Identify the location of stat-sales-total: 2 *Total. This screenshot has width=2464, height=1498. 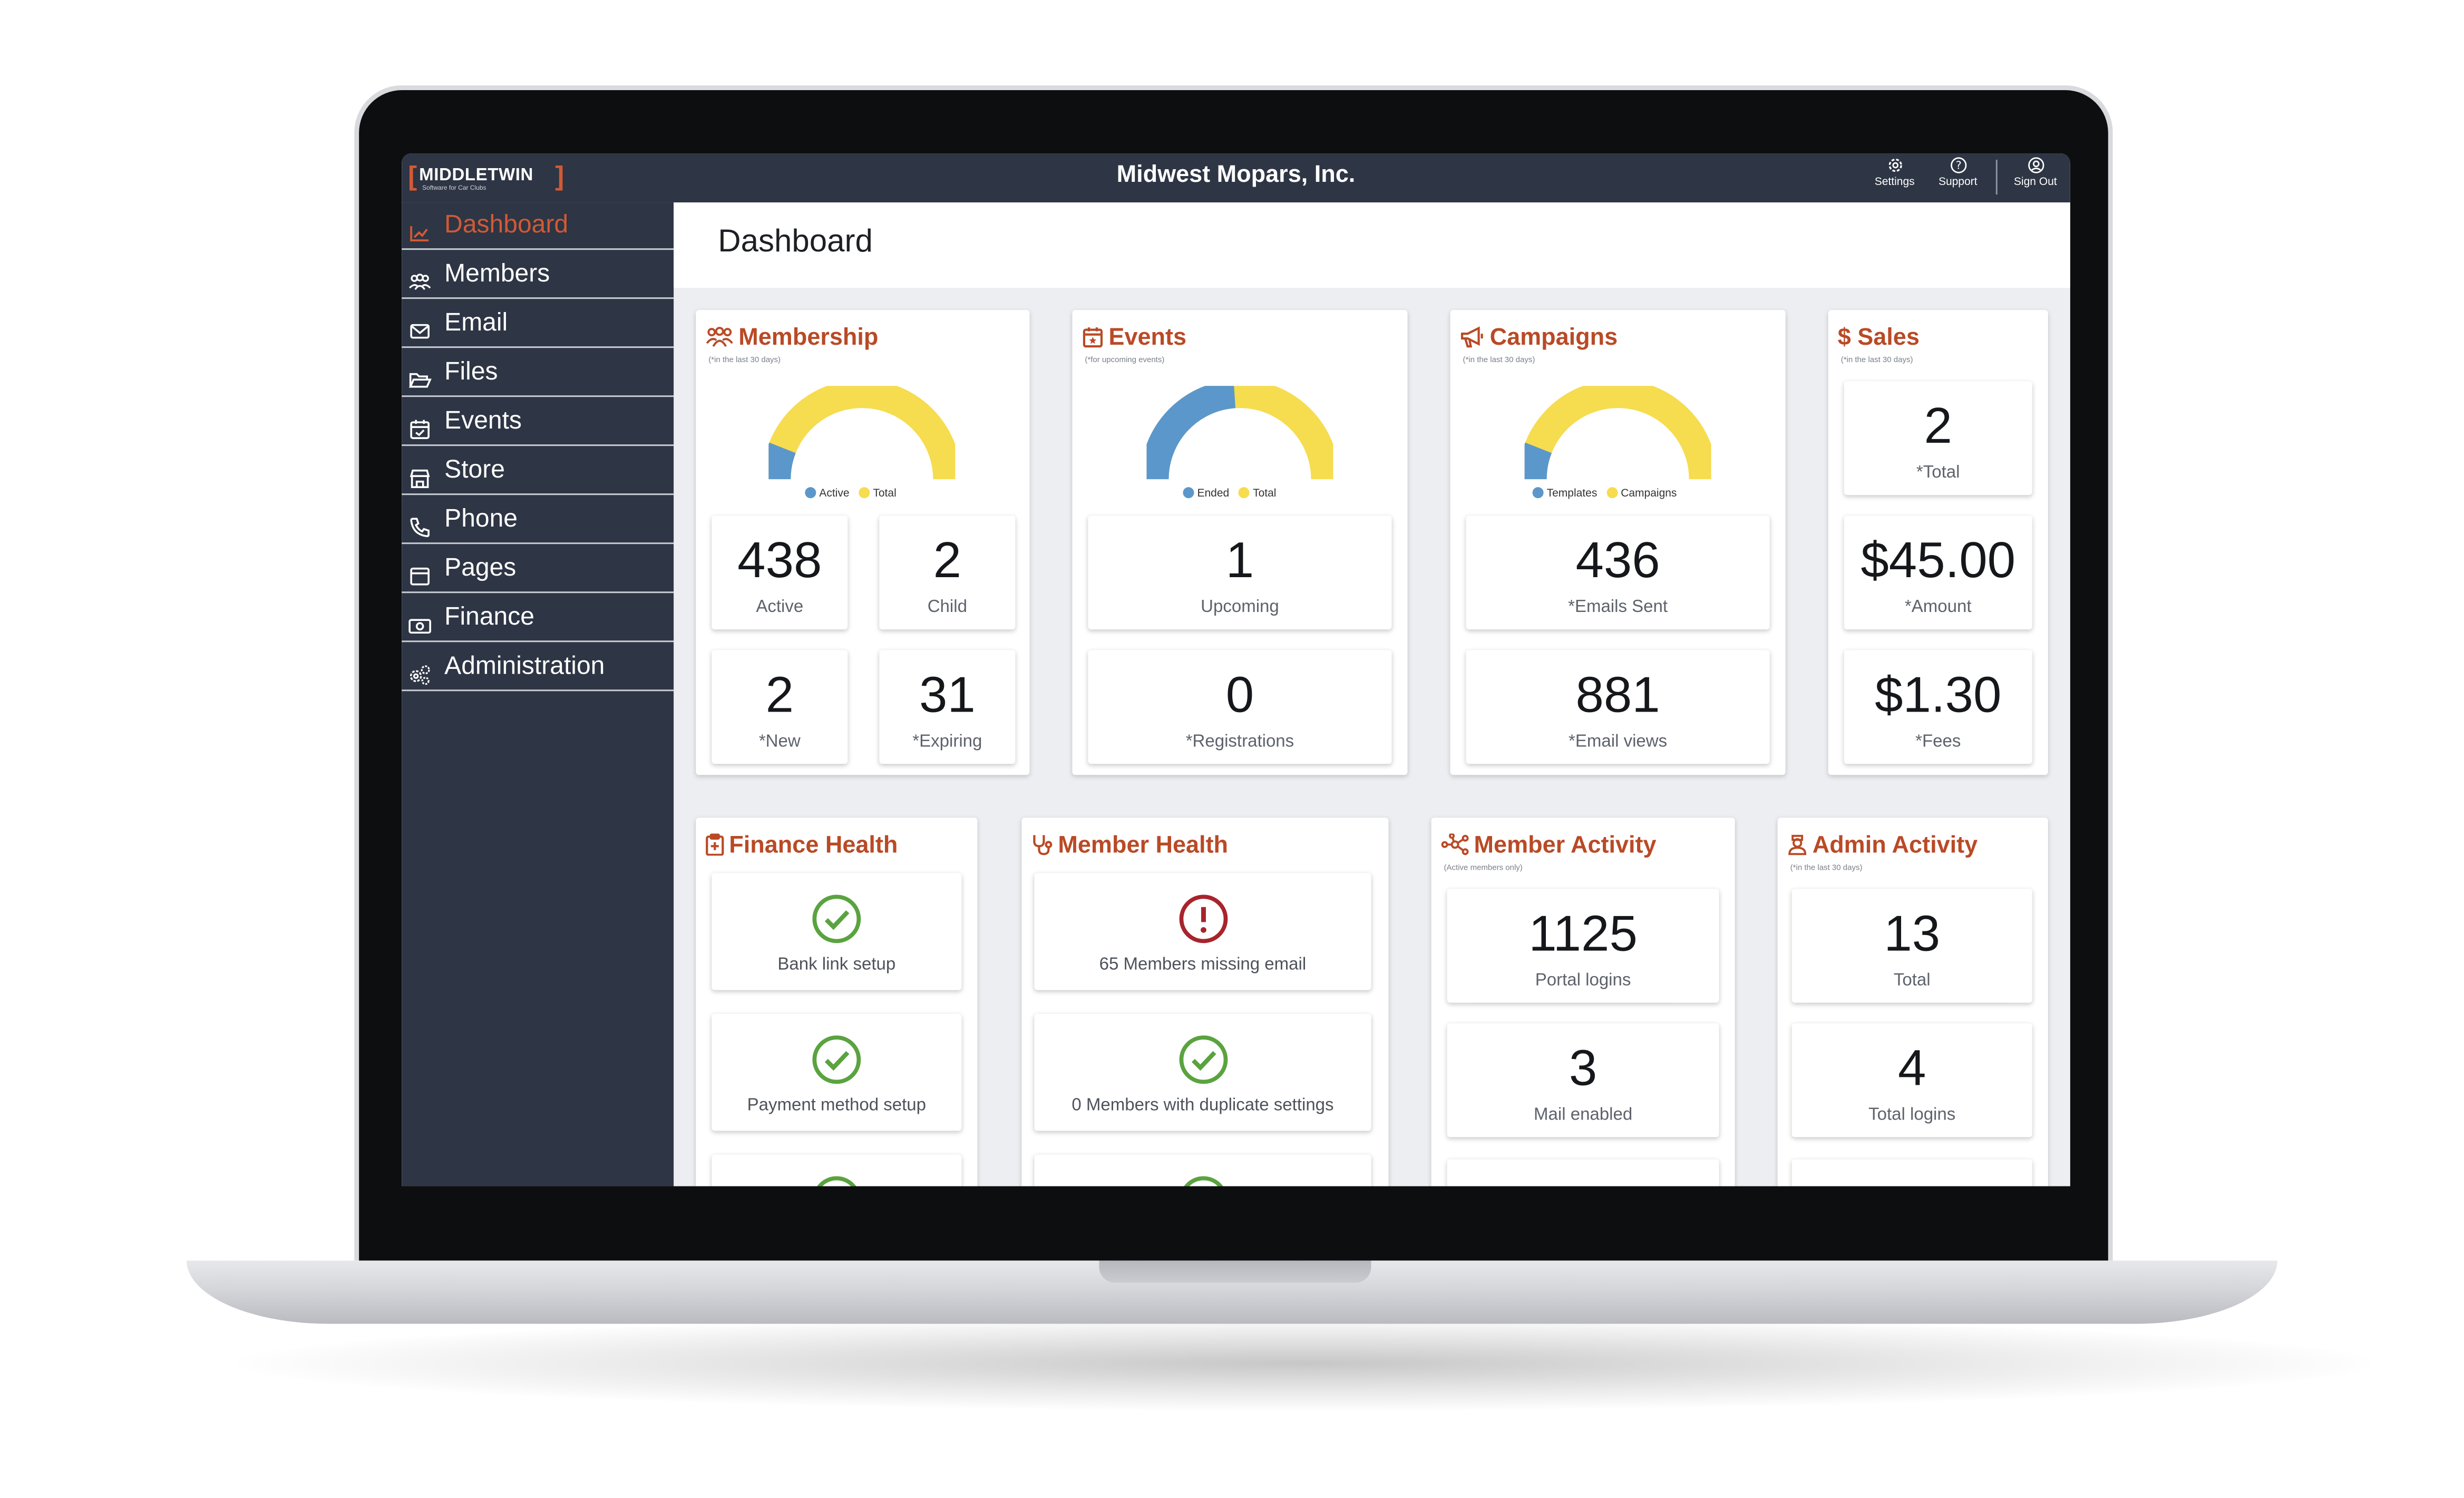
(1938, 438).